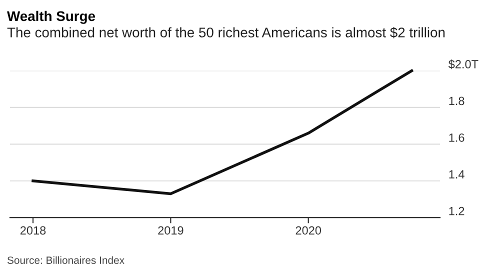  Describe the element at coordinates (456, 101) in the screenshot. I see `y-tick-label: 1.8` at that location.